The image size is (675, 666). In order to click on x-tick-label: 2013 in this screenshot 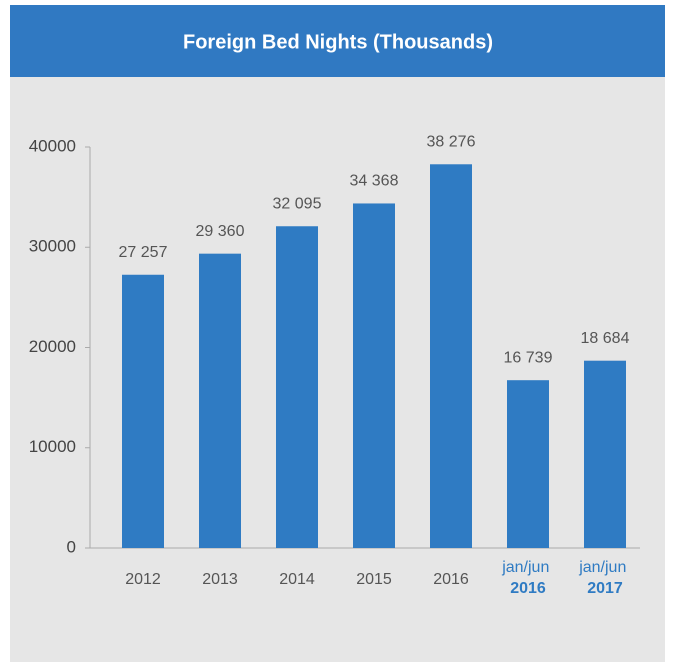, I will do `click(220, 579)`.